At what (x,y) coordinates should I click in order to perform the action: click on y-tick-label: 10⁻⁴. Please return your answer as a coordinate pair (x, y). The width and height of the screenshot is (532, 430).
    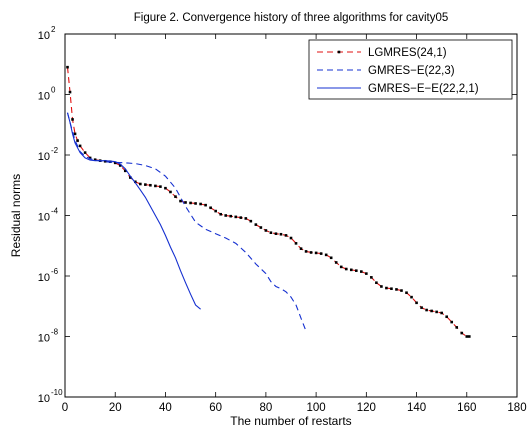
    Looking at the image, I should click on (48, 215).